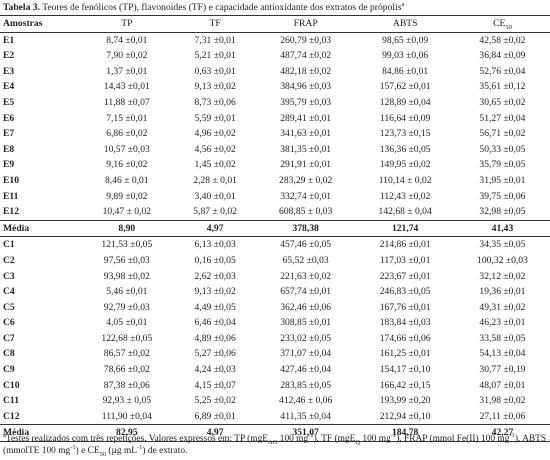  I want to click on value-cell: 10,57 ±0,03, so click(126, 149).